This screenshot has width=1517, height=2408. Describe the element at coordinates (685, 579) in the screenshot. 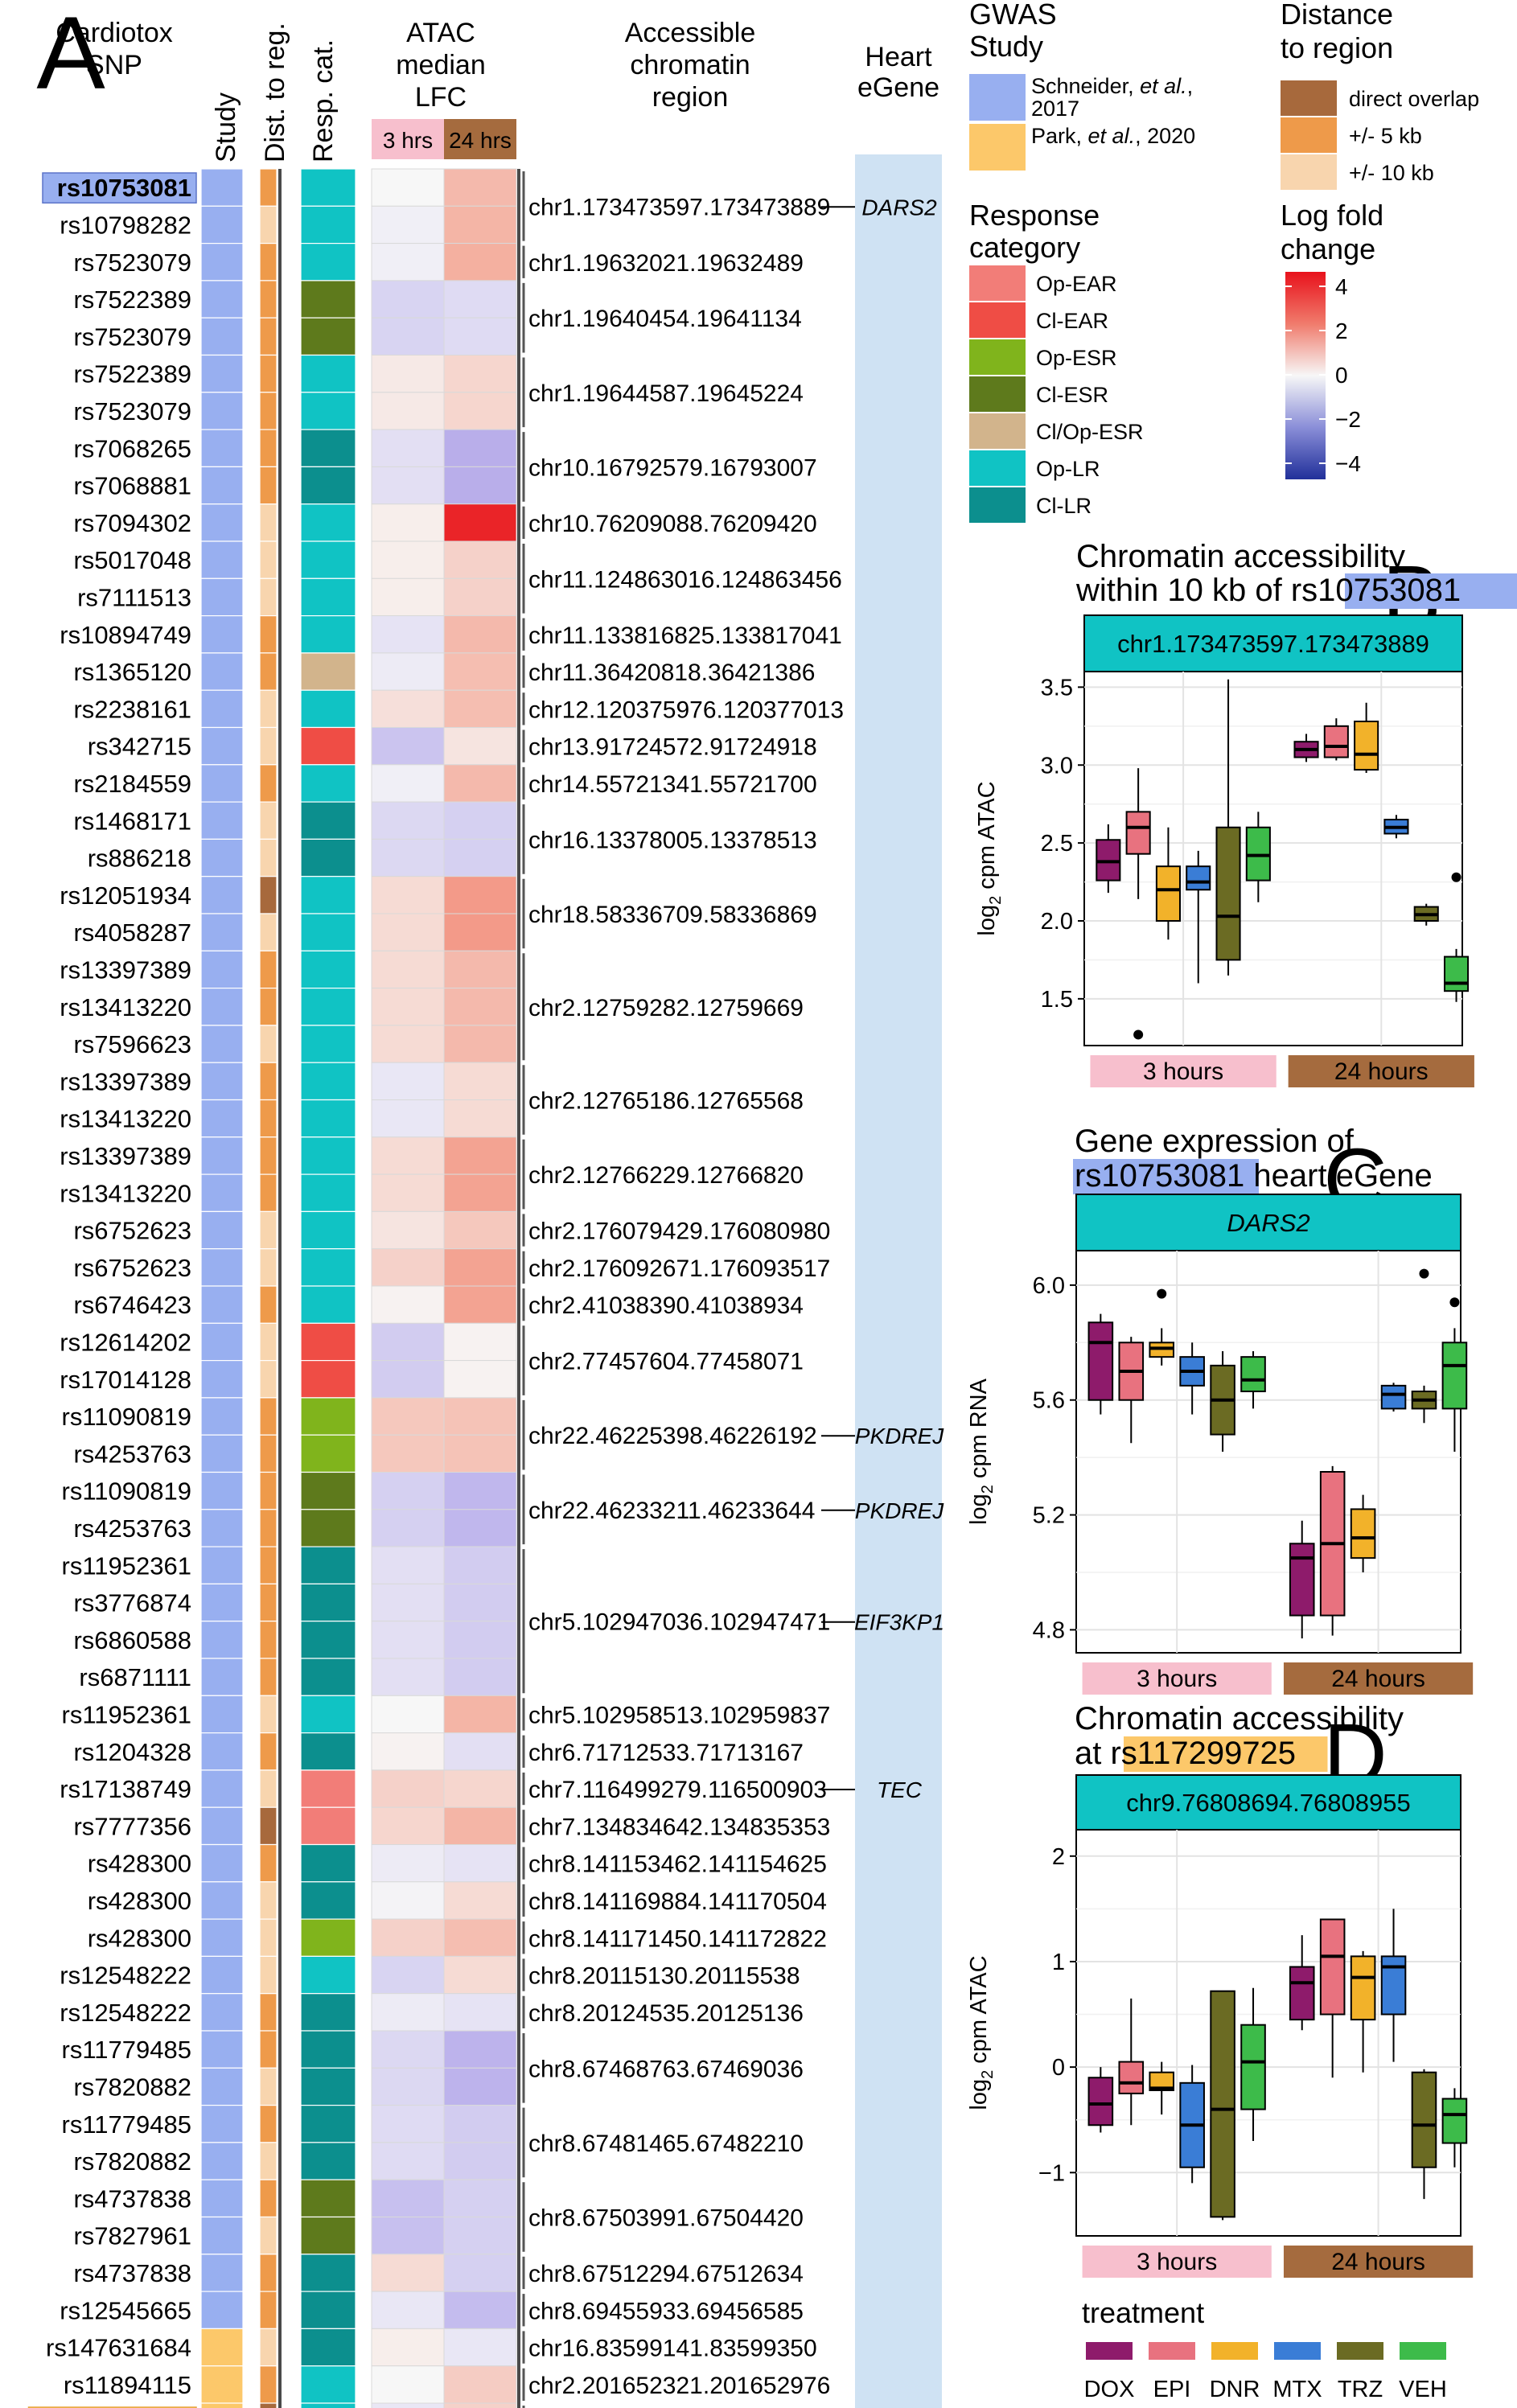

I see `region-label: chr11.124863016.124863456` at that location.